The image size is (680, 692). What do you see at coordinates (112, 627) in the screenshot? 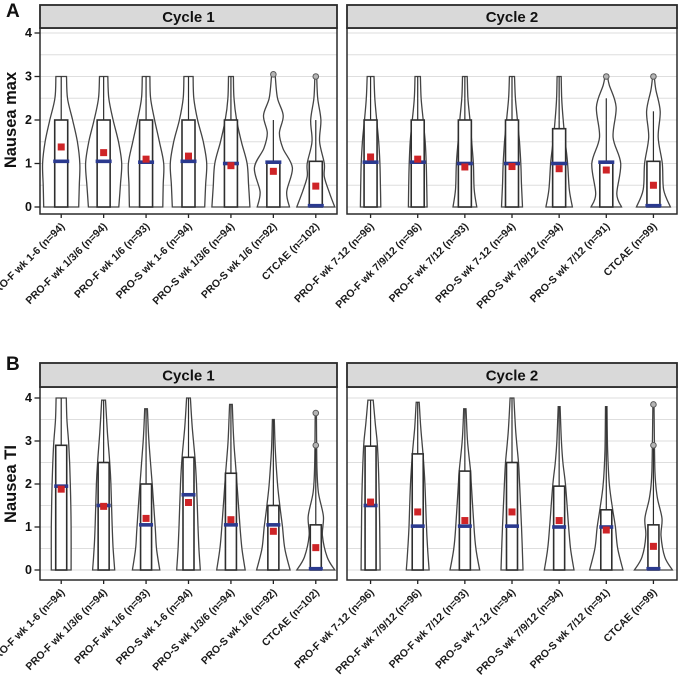
I see `x-tick-label: PRO-F wk 1/6 (n=93)` at bounding box center [112, 627].